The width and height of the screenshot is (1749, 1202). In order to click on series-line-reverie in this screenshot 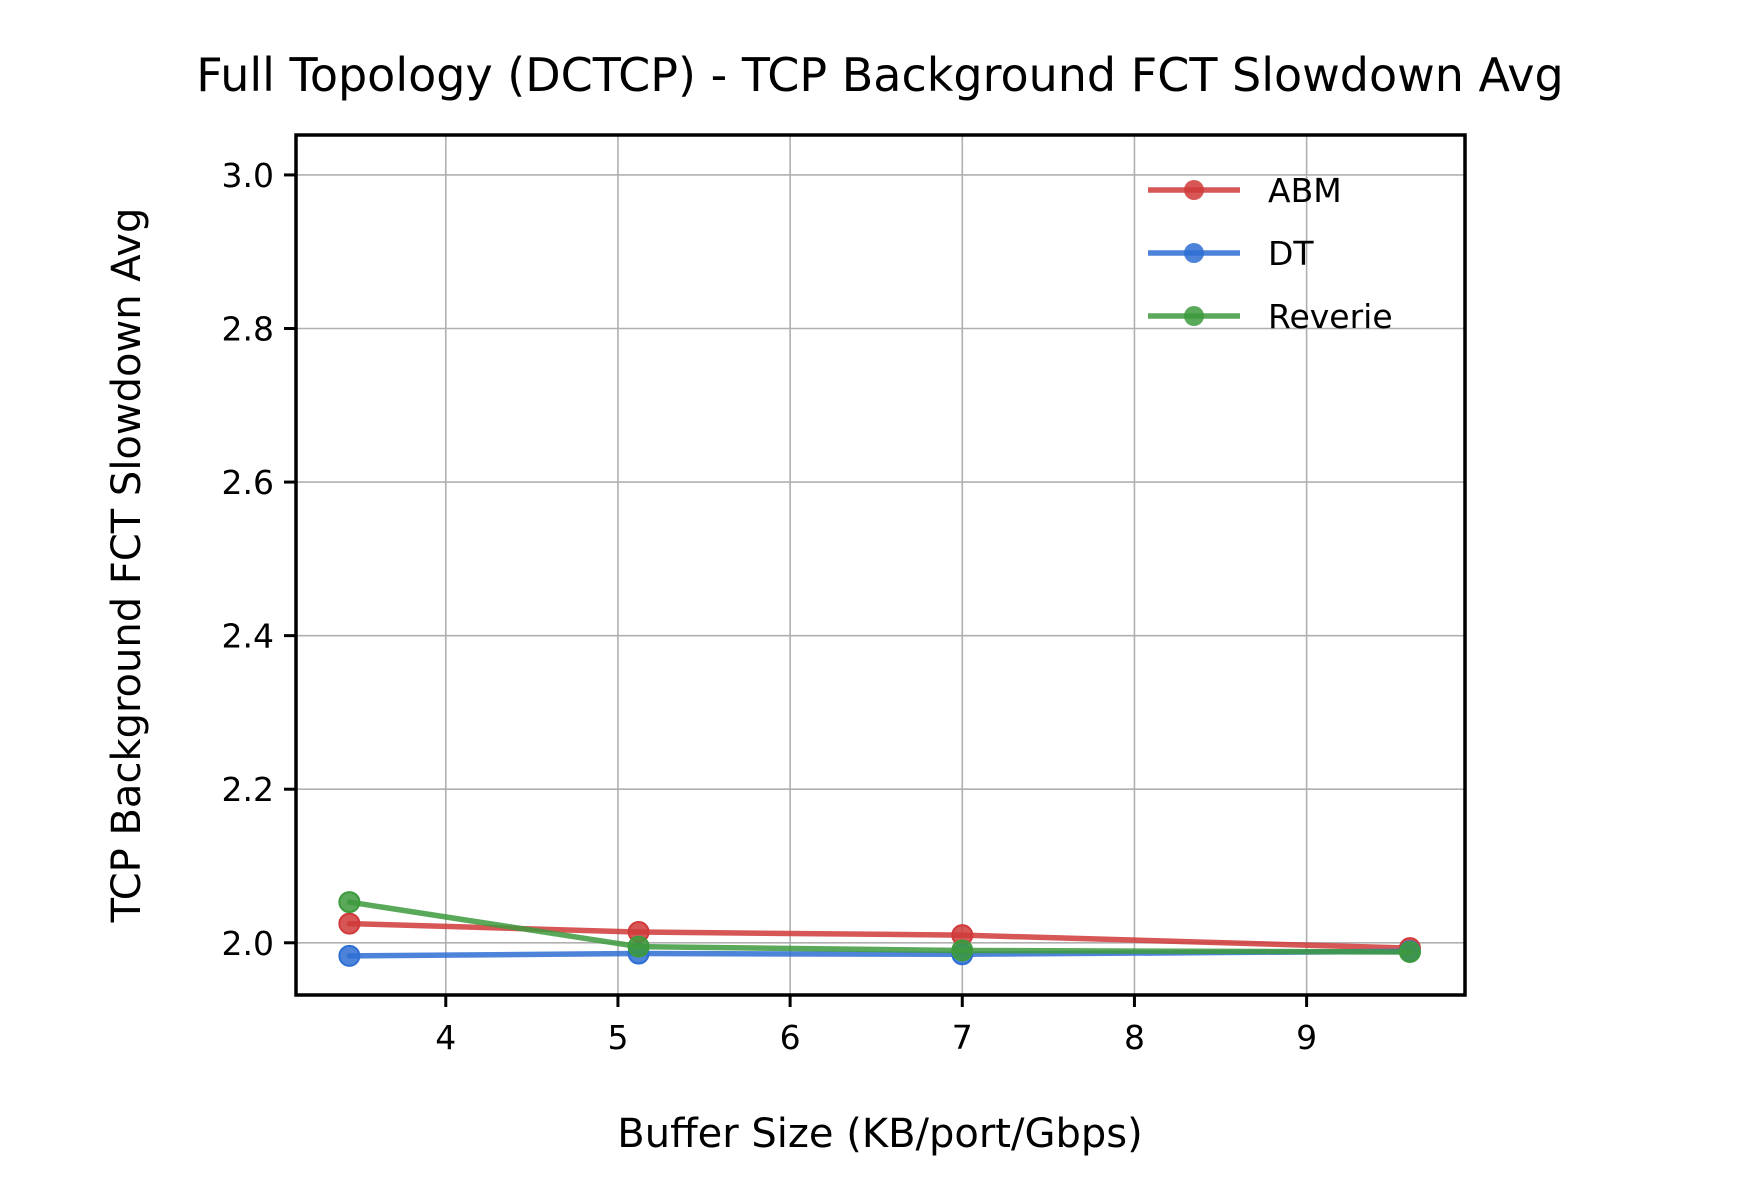, I will do `click(879, 927)`.